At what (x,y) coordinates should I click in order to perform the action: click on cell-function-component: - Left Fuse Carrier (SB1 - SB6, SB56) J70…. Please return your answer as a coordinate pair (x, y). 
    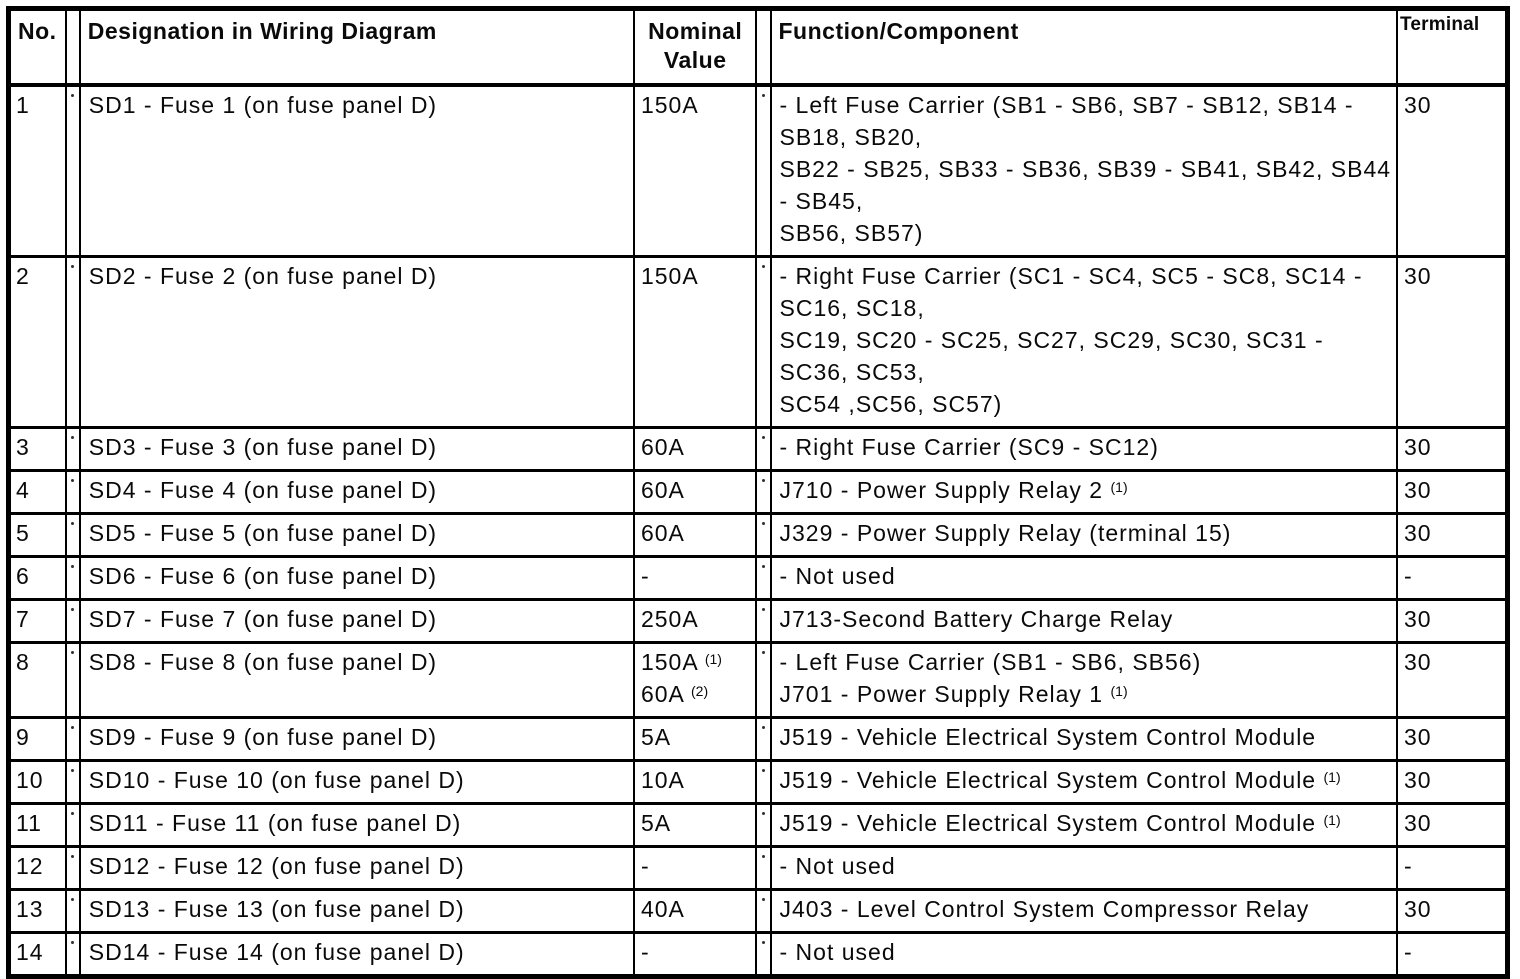
    Looking at the image, I should click on (1083, 680).